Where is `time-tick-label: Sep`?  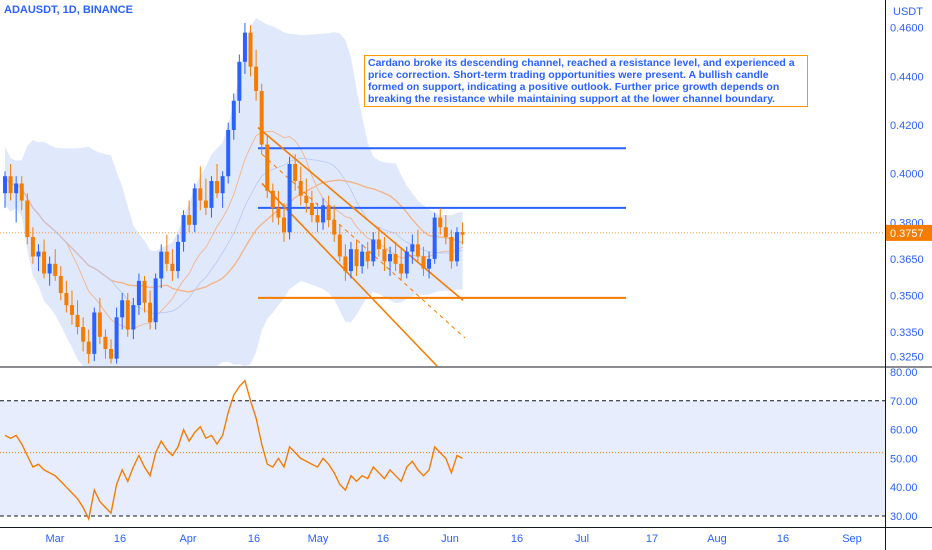 time-tick-label: Sep is located at coordinates (852, 539).